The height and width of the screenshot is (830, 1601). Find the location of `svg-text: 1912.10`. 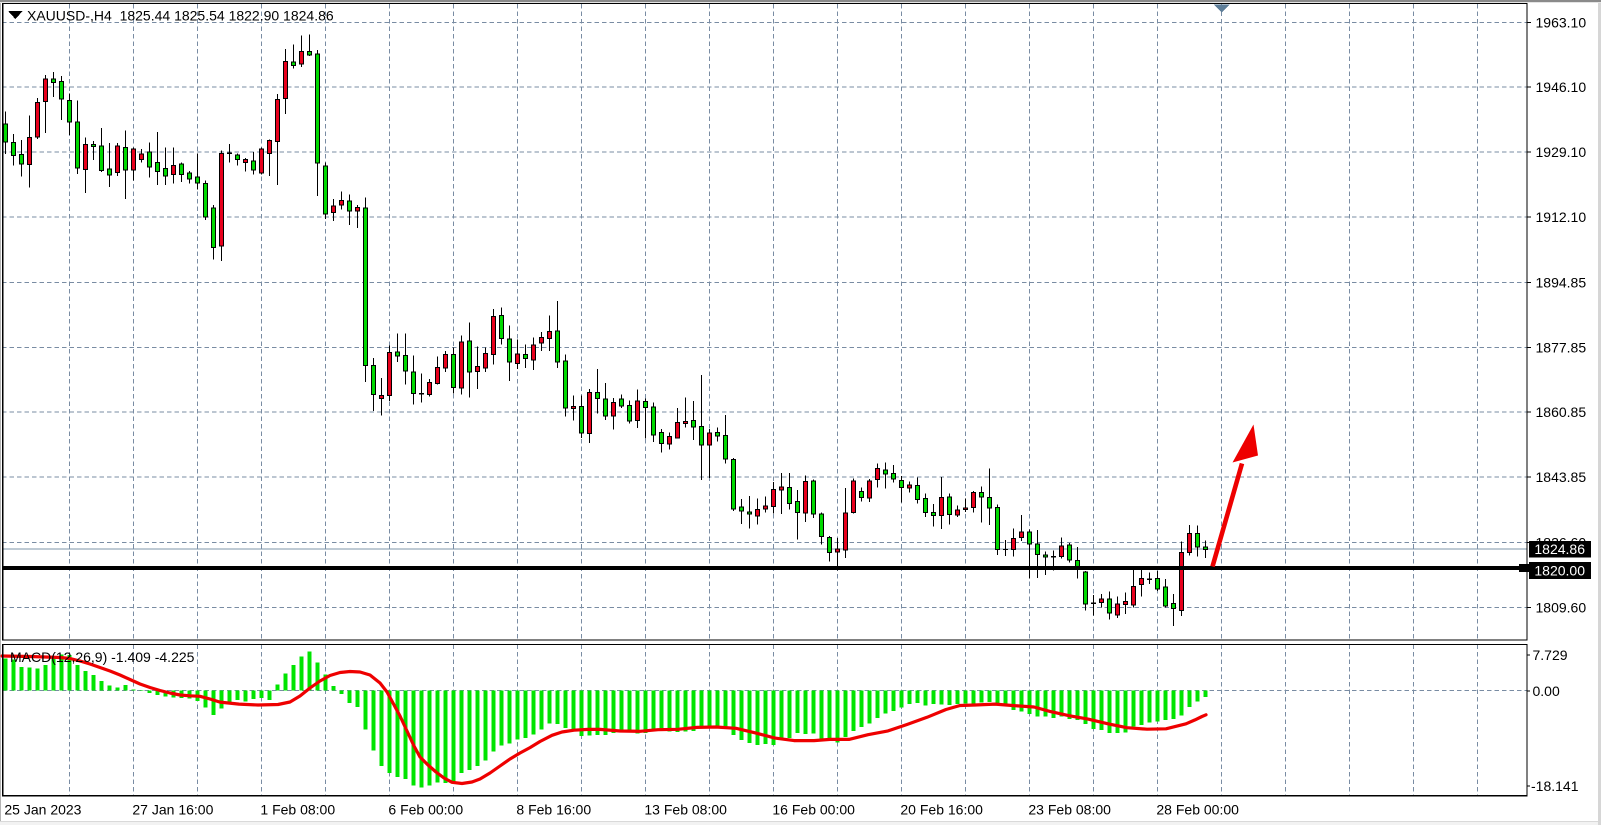

svg-text: 1912.10 is located at coordinates (1561, 217).